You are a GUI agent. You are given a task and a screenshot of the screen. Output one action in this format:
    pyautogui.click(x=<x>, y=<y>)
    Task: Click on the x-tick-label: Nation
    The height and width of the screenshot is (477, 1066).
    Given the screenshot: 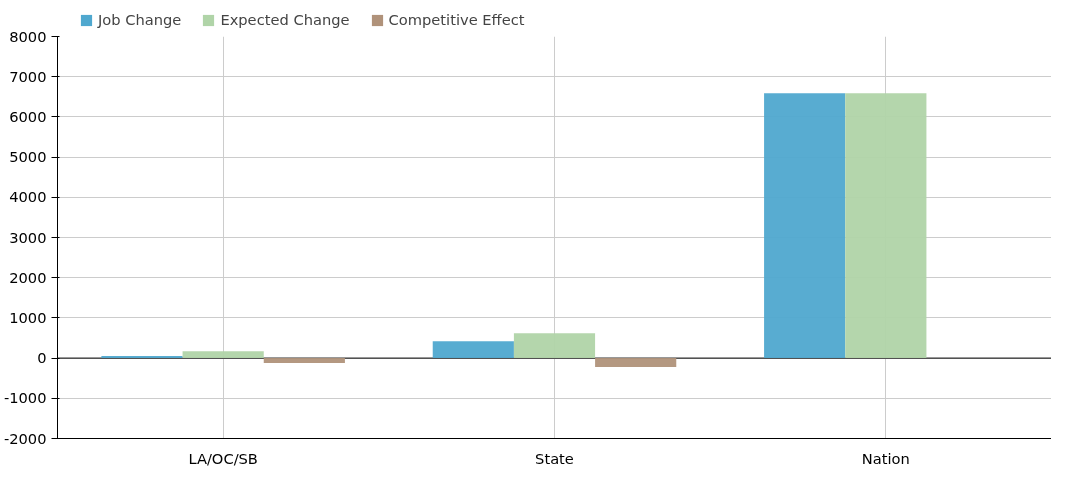 What is the action you would take?
    pyautogui.click(x=885, y=458)
    